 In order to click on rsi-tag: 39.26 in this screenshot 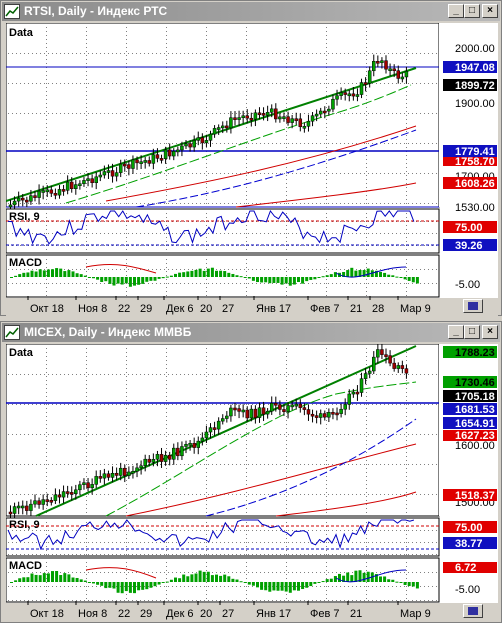, I will do `click(469, 246)`.